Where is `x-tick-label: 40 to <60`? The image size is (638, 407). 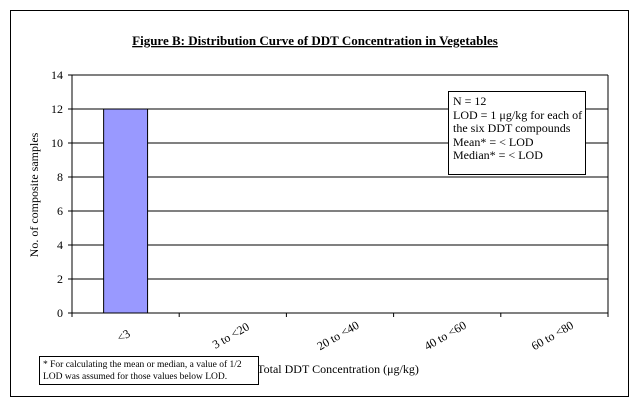
x-tick-label: 40 to <60 is located at coordinates (445, 335).